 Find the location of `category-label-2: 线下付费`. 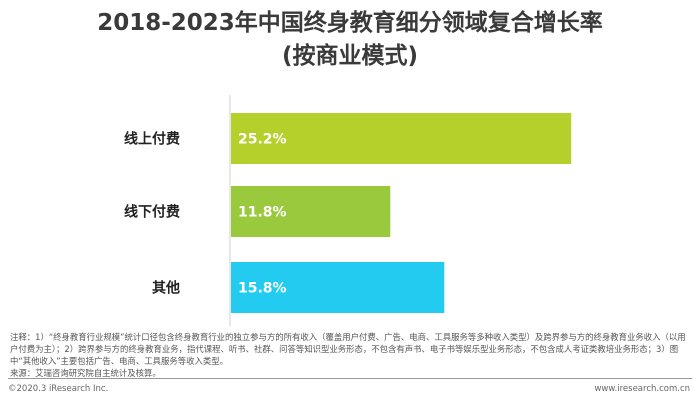

category-label-2: 线下付费 is located at coordinates (152, 212).